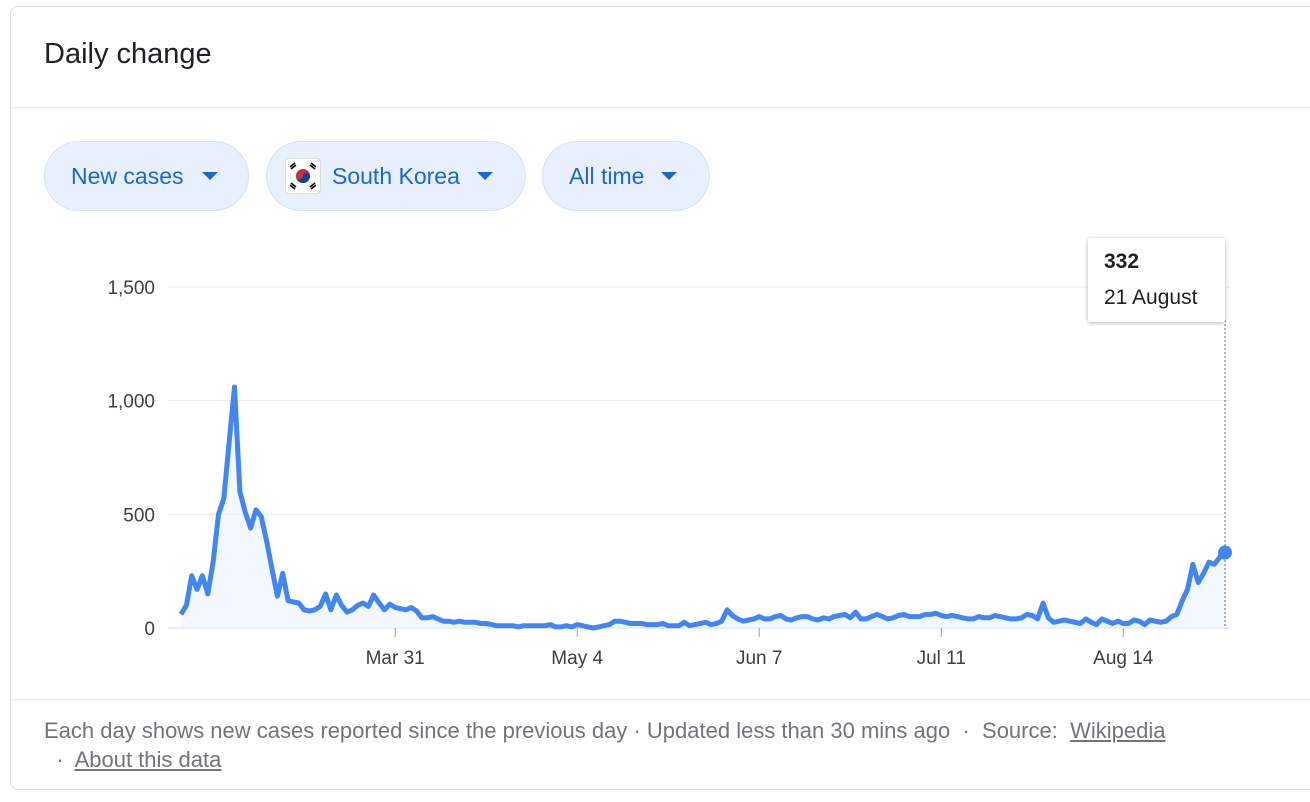 Image resolution: width=1310 pixels, height=802 pixels. Describe the element at coordinates (395, 658) in the screenshot. I see `x-tick-label: Mar 31` at that location.